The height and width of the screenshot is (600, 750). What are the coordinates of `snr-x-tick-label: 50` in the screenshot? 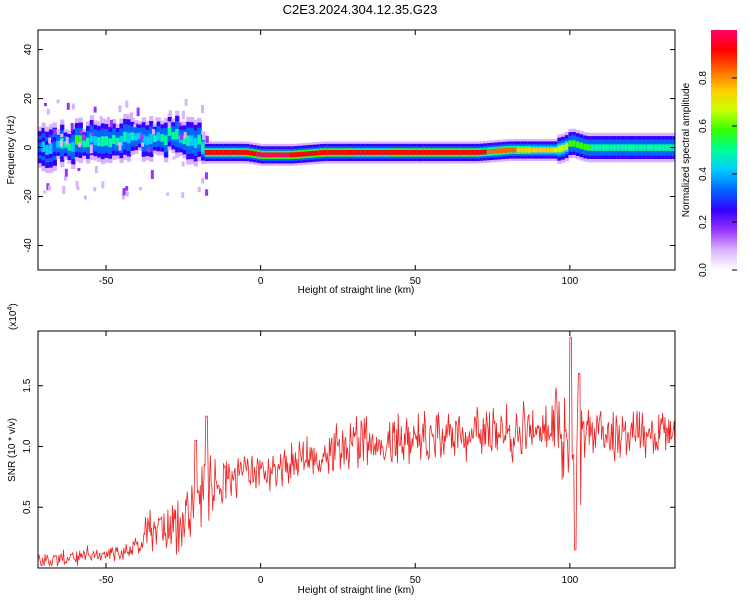 It's located at (416, 580).